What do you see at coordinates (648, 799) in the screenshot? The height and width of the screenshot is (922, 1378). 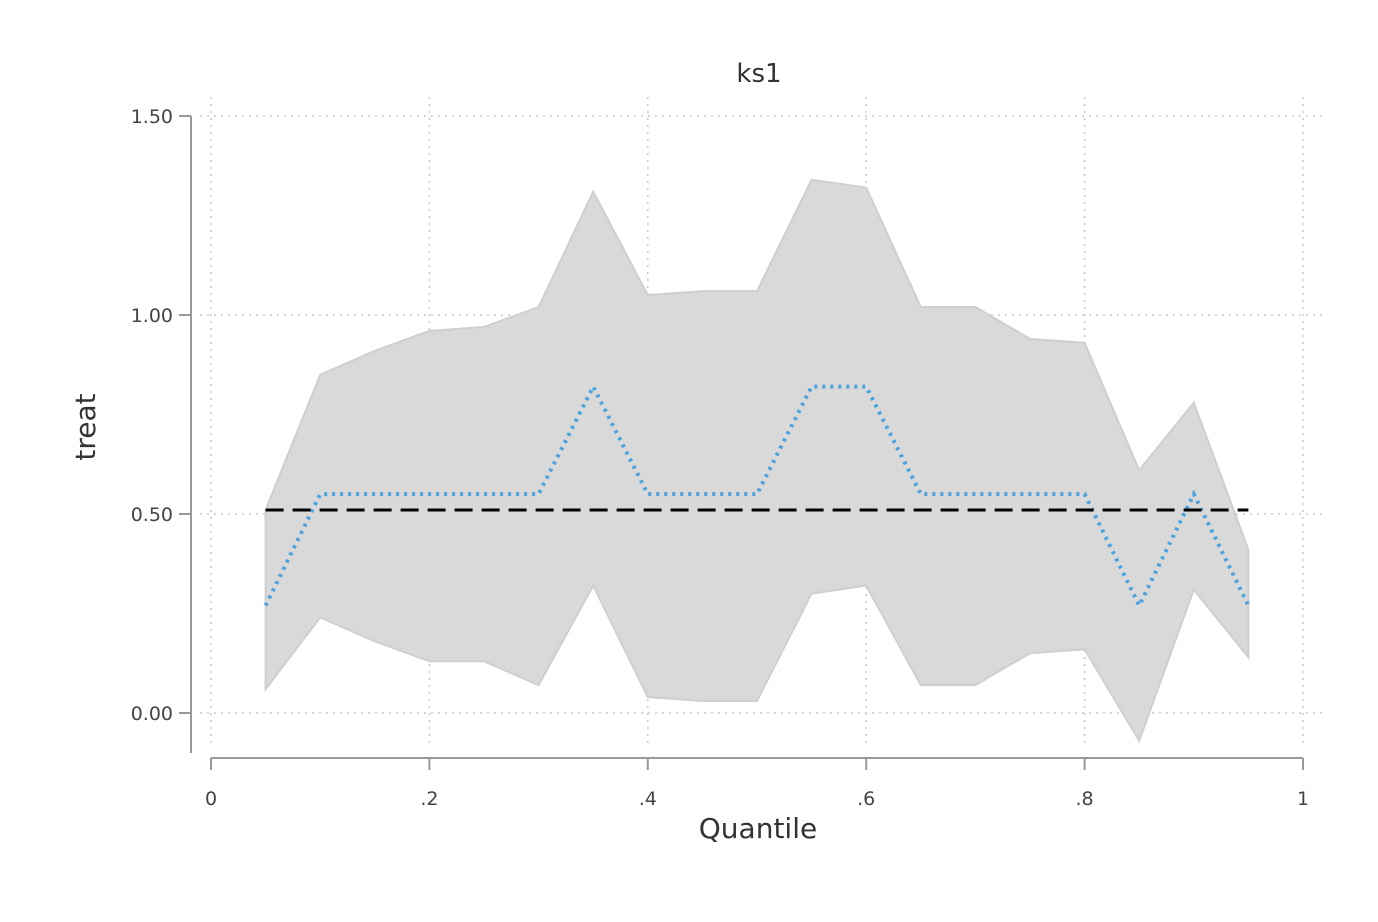 I see `x-tick-label-2: .4` at bounding box center [648, 799].